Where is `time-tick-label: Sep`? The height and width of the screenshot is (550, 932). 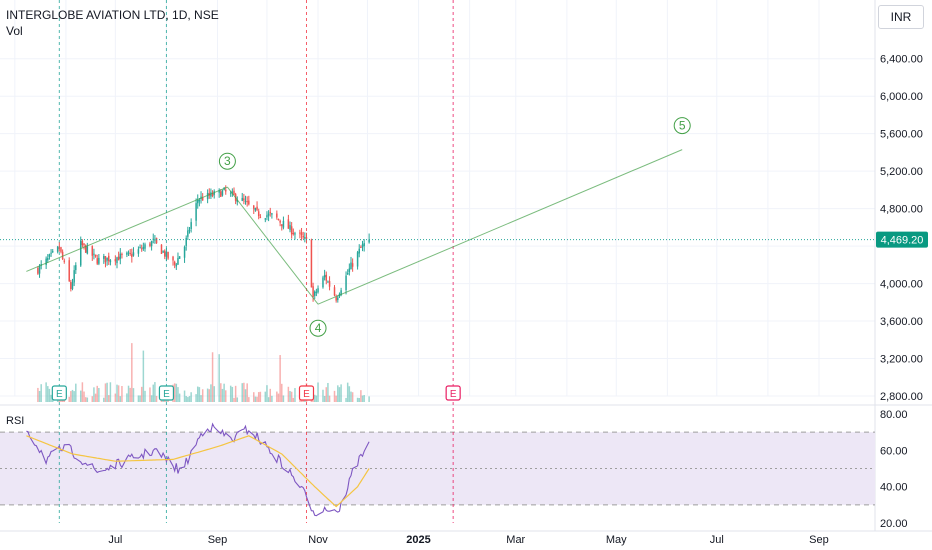
time-tick-label: Sep is located at coordinates (819, 540).